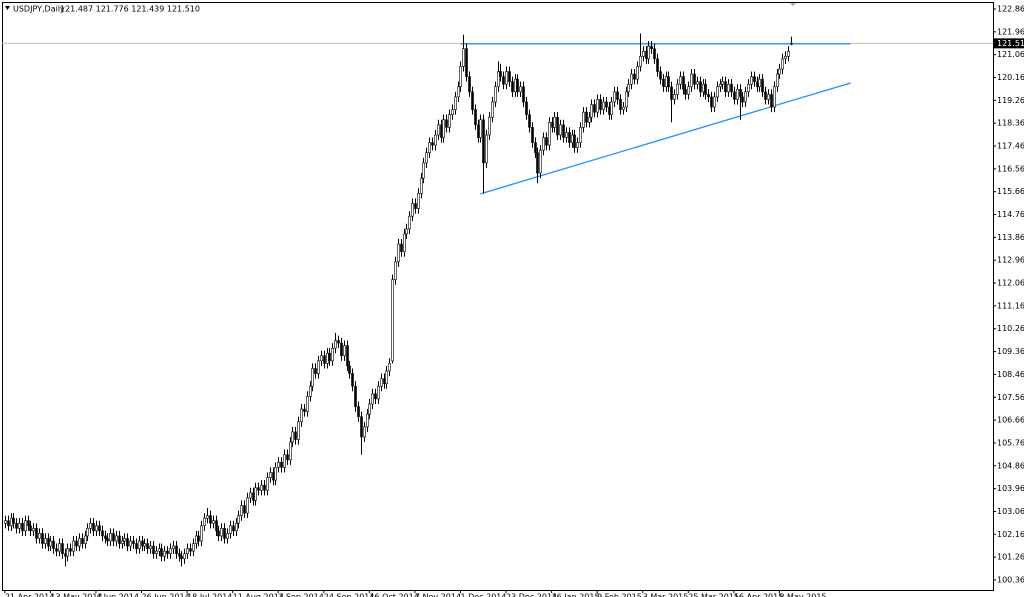 The height and width of the screenshot is (597, 1024). I want to click on x-tick-label: 2 Sep 2014, so click(301, 595).